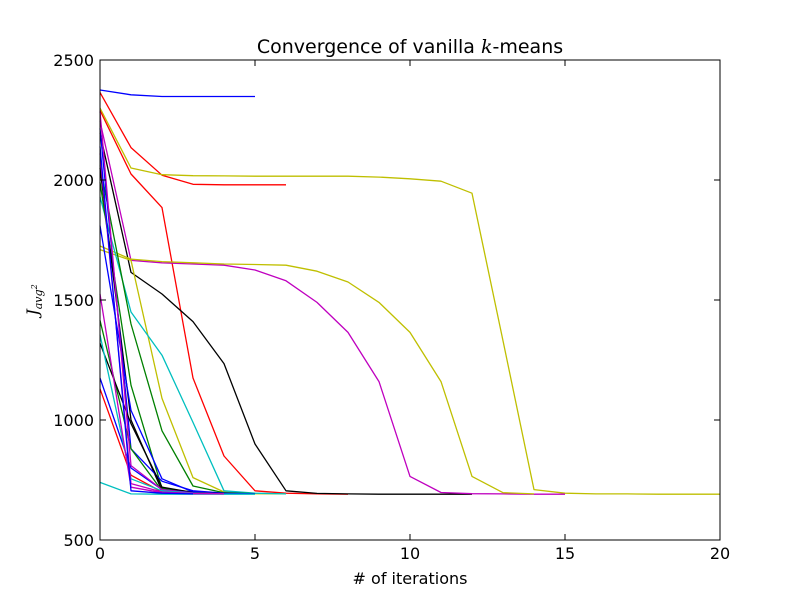 The height and width of the screenshot is (600, 800). What do you see at coordinates (73, 300) in the screenshot?
I see `y-tick-label: 1500` at bounding box center [73, 300].